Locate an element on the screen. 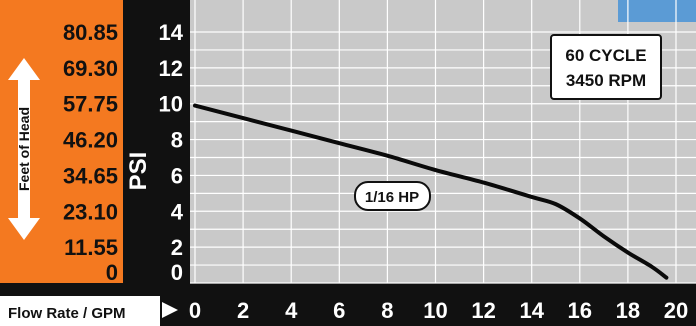  x-tick-label: 20 is located at coordinates (676, 310).